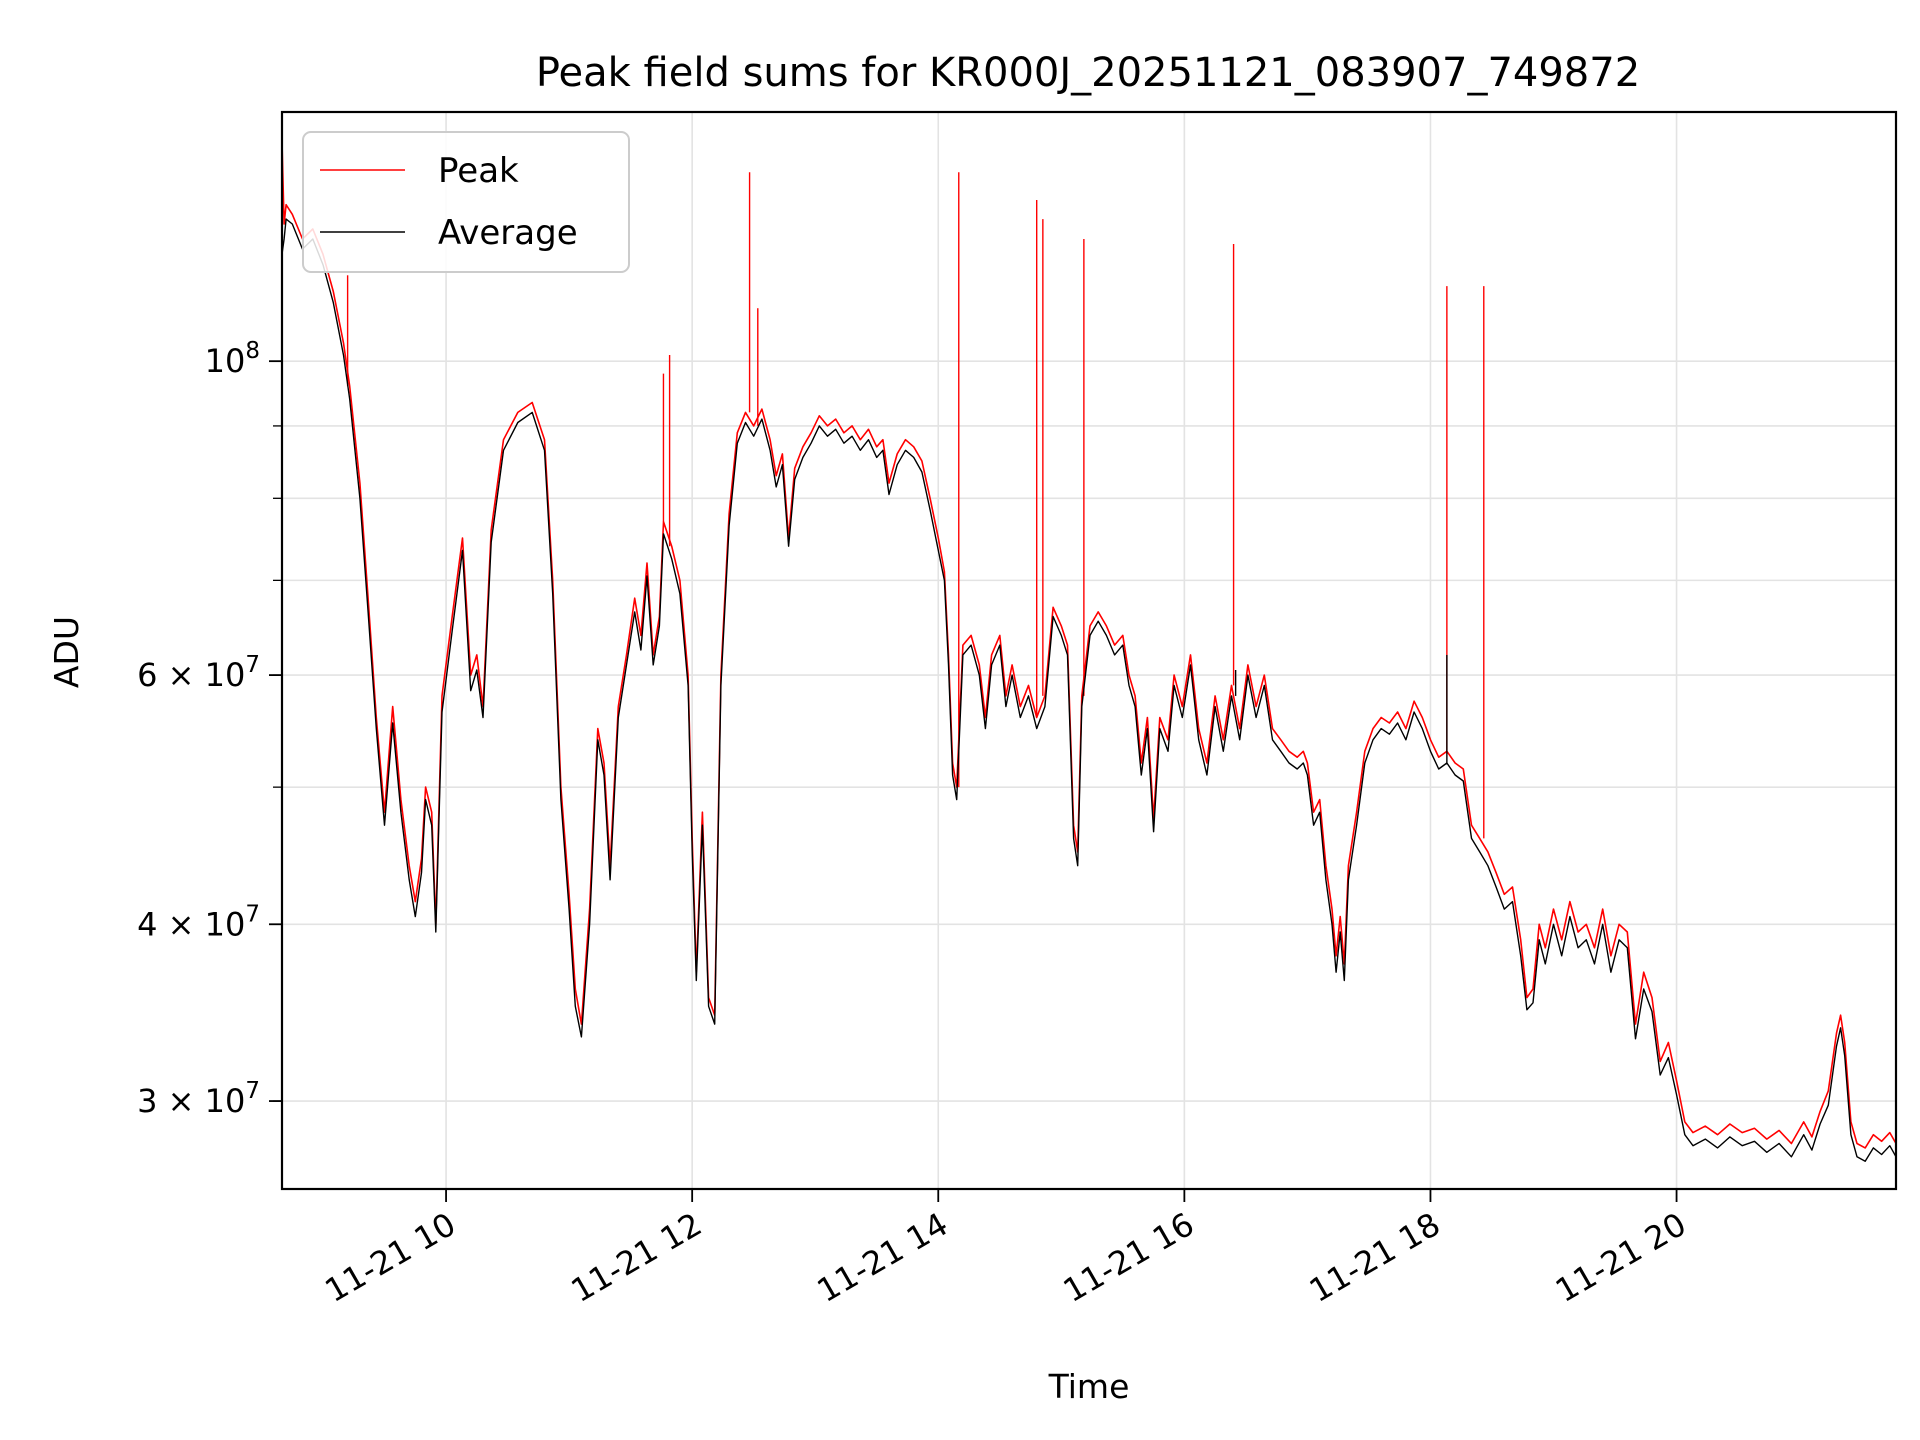  I want to click on x-axis-label: Time, so click(1089, 1386).